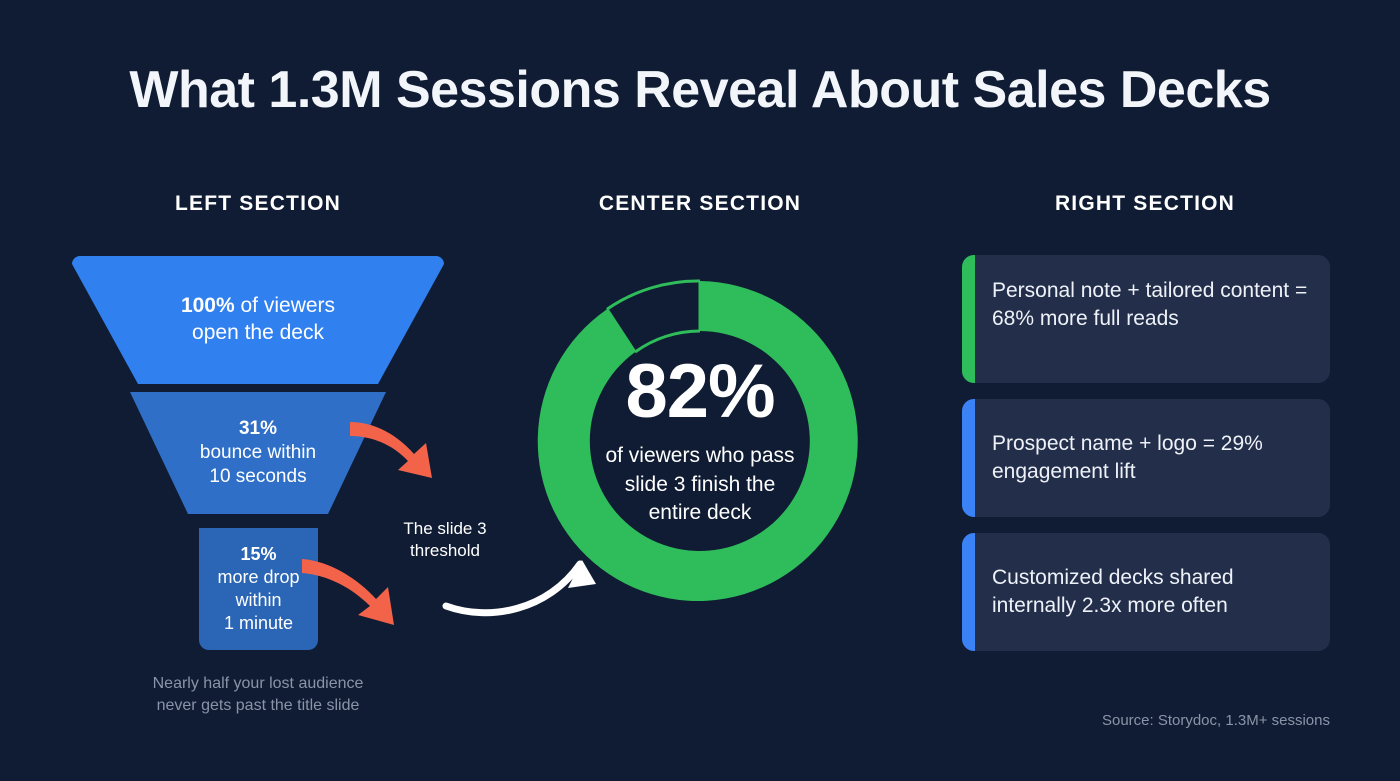 This screenshot has width=1400, height=781. I want to click on funnel-note-line2: never gets past the title slide, so click(258, 706).